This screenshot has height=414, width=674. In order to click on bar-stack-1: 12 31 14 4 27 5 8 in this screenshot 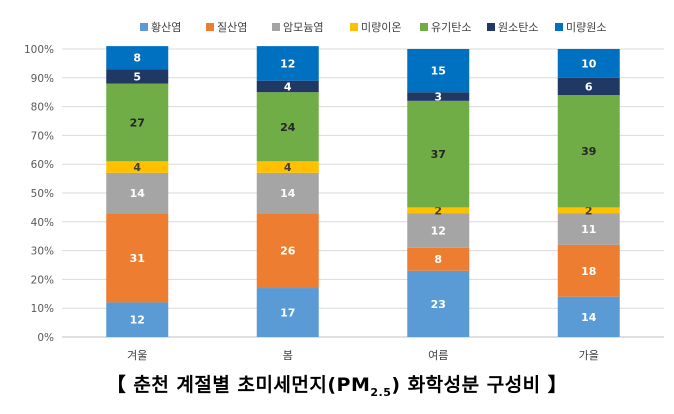, I will do `click(137, 191)`.